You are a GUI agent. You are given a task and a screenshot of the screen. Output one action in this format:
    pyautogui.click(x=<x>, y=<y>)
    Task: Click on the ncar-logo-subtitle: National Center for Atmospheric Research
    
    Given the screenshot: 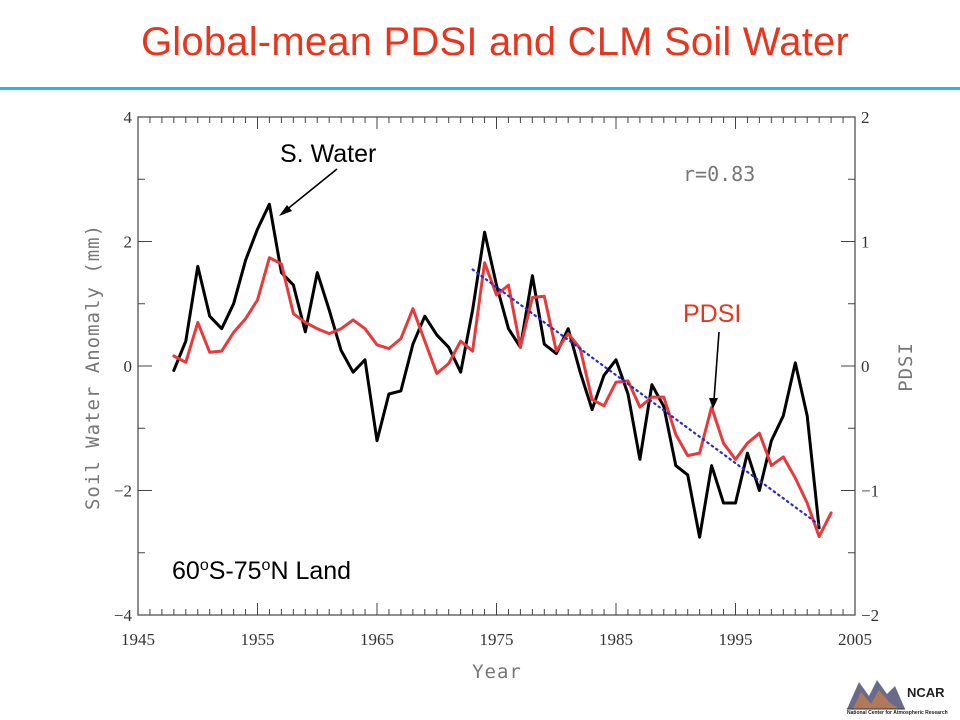 What is the action you would take?
    pyautogui.click(x=897, y=713)
    